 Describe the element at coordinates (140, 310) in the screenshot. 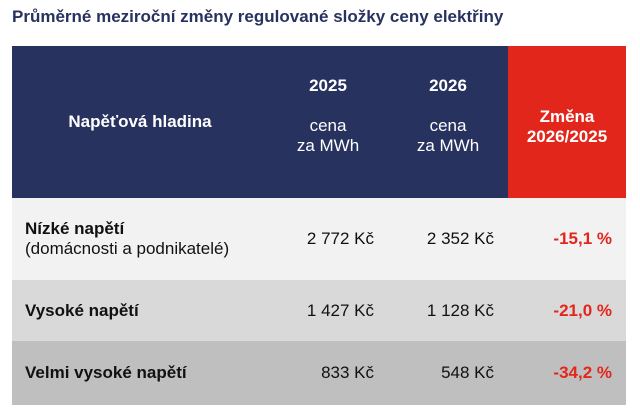

I see `row-name-cell: Vysoké napětí` at that location.